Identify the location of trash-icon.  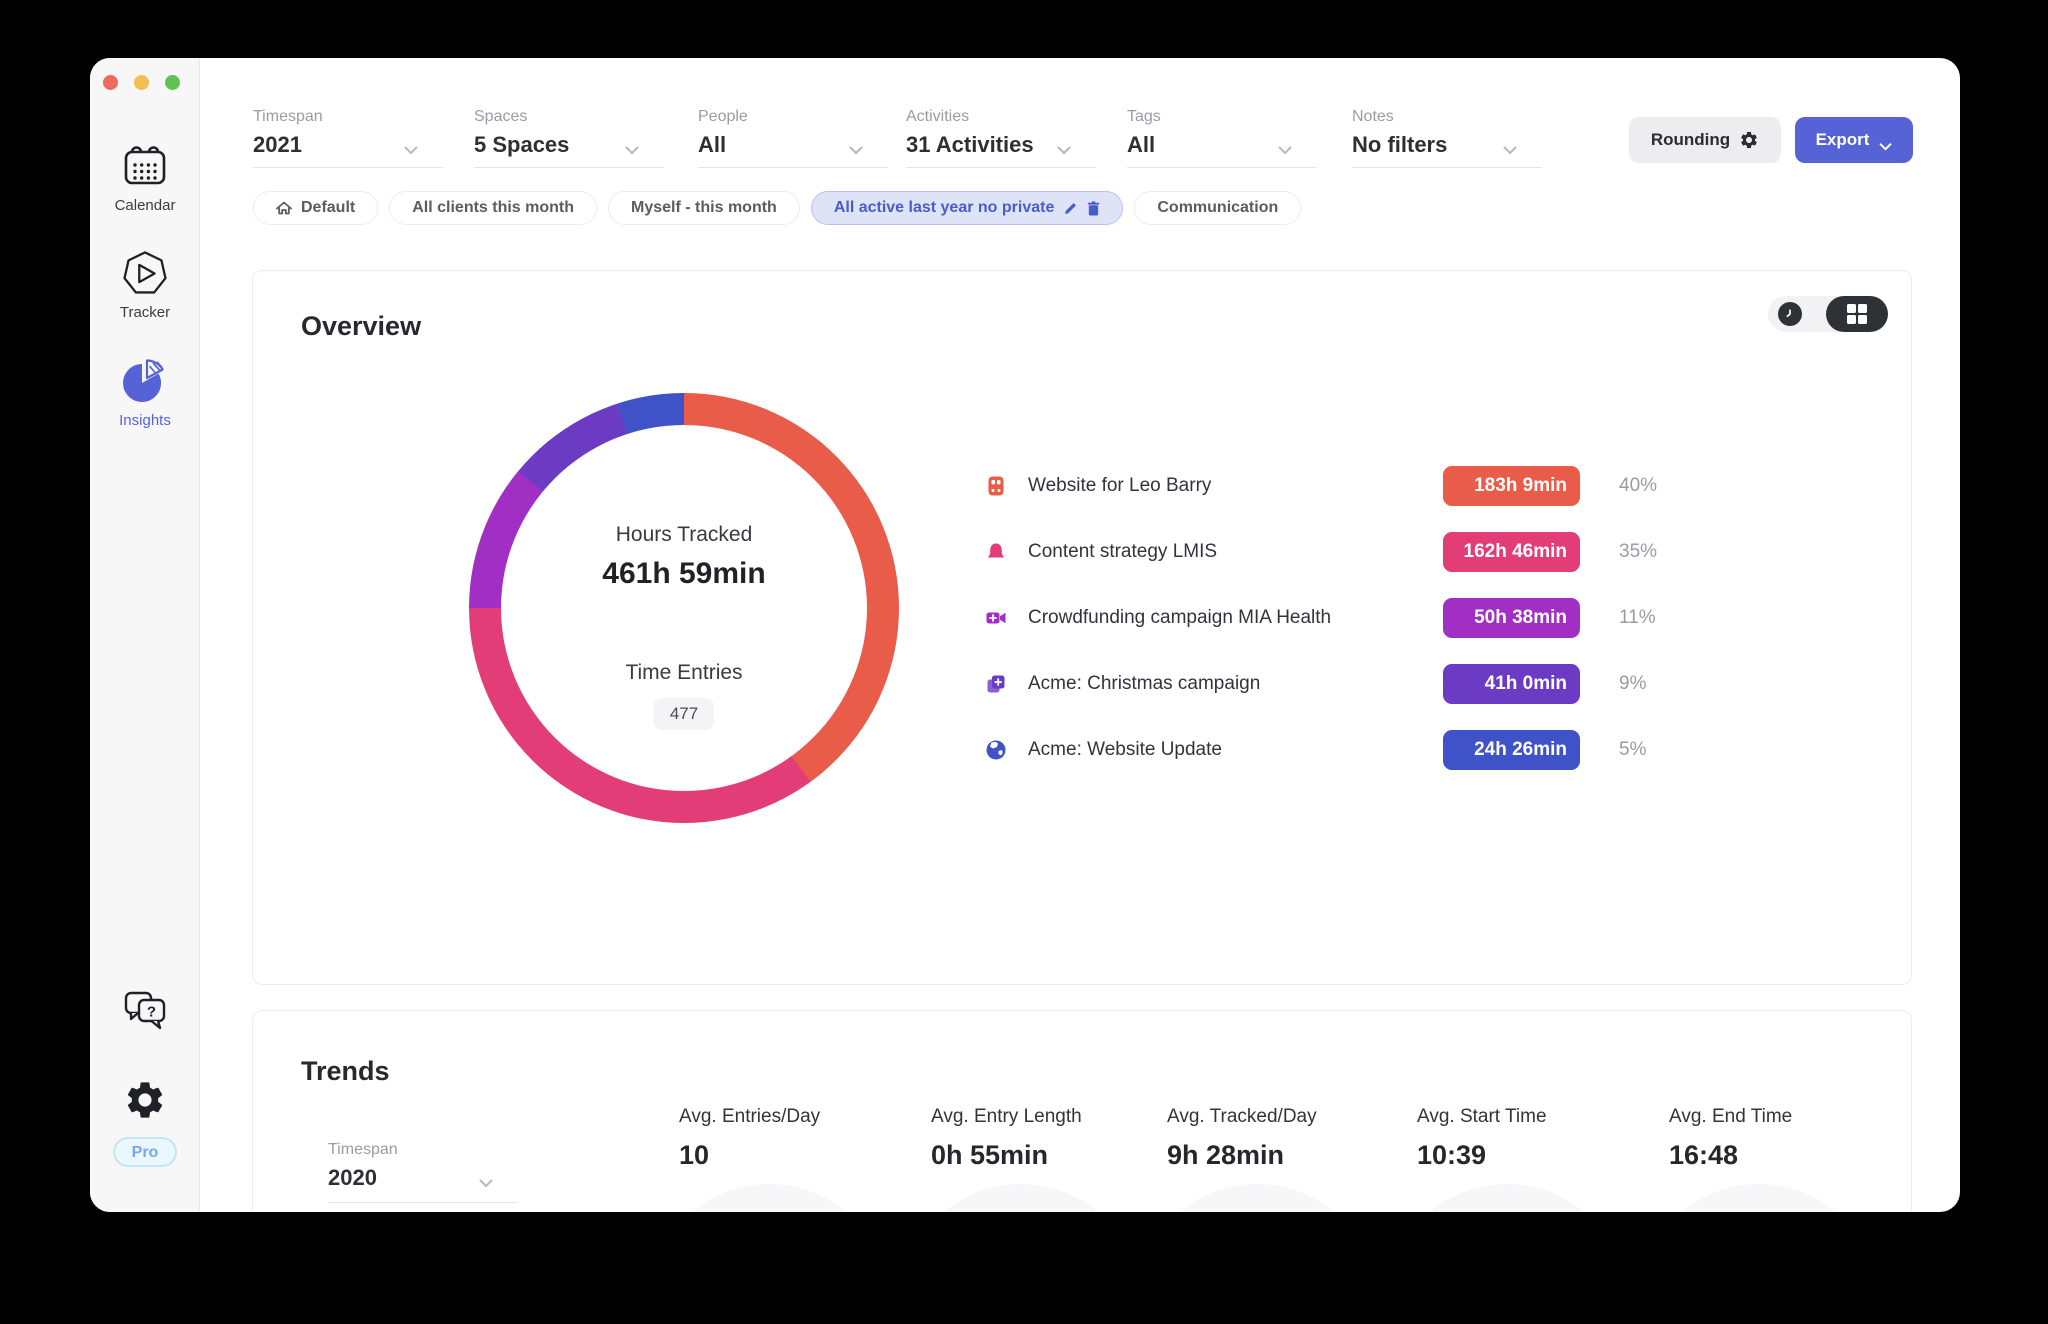
(1093, 208).